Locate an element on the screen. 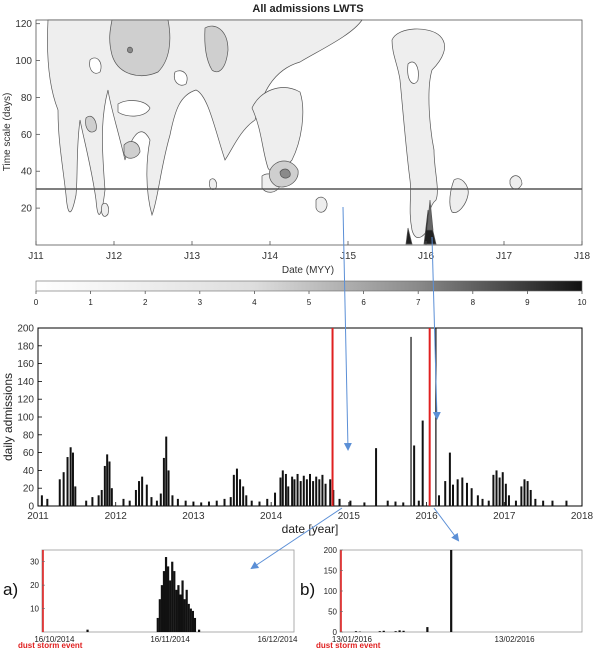 Image resolution: width=600 pixels, height=658 pixels. admissions-y-tick-label: 200 is located at coordinates (25, 329).